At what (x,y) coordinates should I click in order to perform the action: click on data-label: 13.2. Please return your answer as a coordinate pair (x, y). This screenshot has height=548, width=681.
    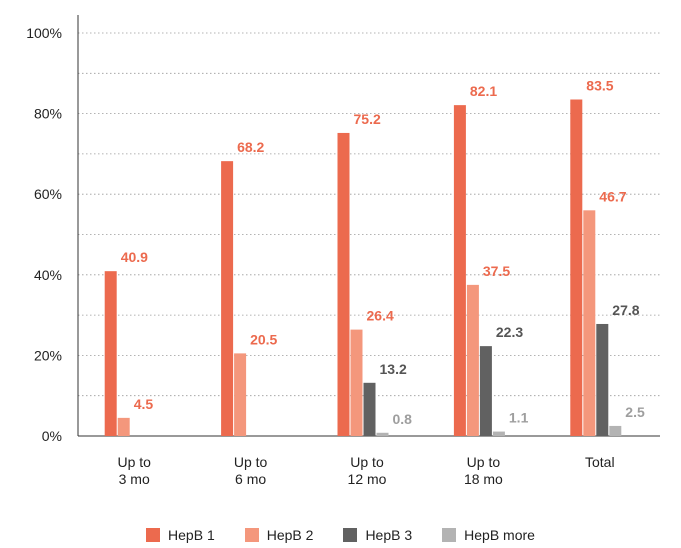
    Looking at the image, I should click on (393, 369).